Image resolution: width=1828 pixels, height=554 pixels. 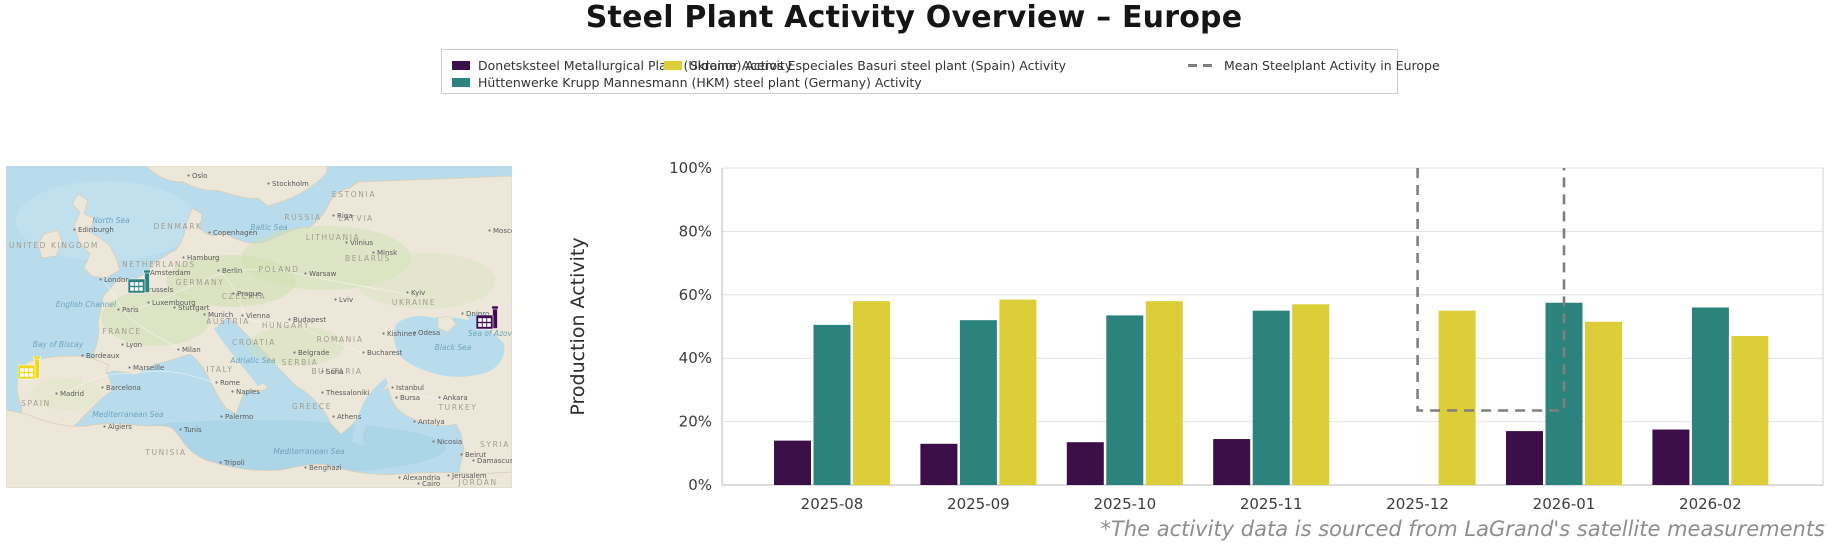 I want to click on map-land-ireland, so click(x=50, y=244).